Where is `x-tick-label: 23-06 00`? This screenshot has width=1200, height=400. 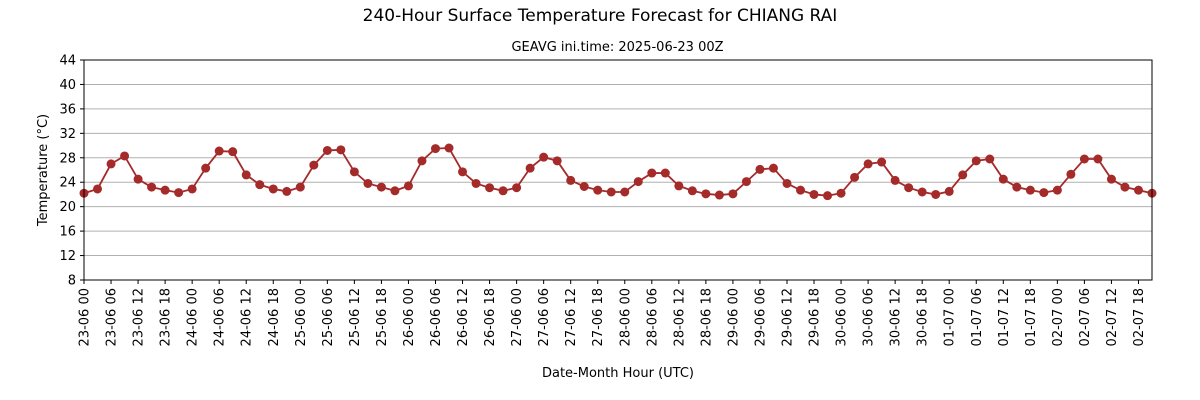
x-tick-label: 23-06 00 is located at coordinates (85, 317).